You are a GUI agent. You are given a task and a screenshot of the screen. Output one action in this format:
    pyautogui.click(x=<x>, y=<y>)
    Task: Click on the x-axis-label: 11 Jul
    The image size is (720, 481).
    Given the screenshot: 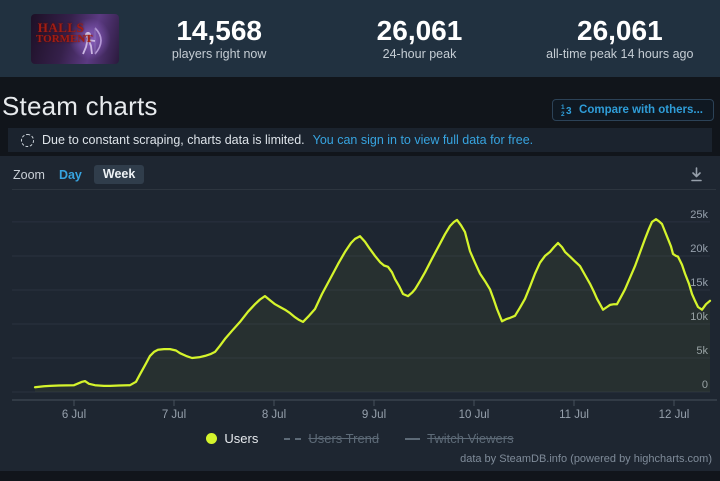 What is the action you would take?
    pyautogui.click(x=574, y=415)
    